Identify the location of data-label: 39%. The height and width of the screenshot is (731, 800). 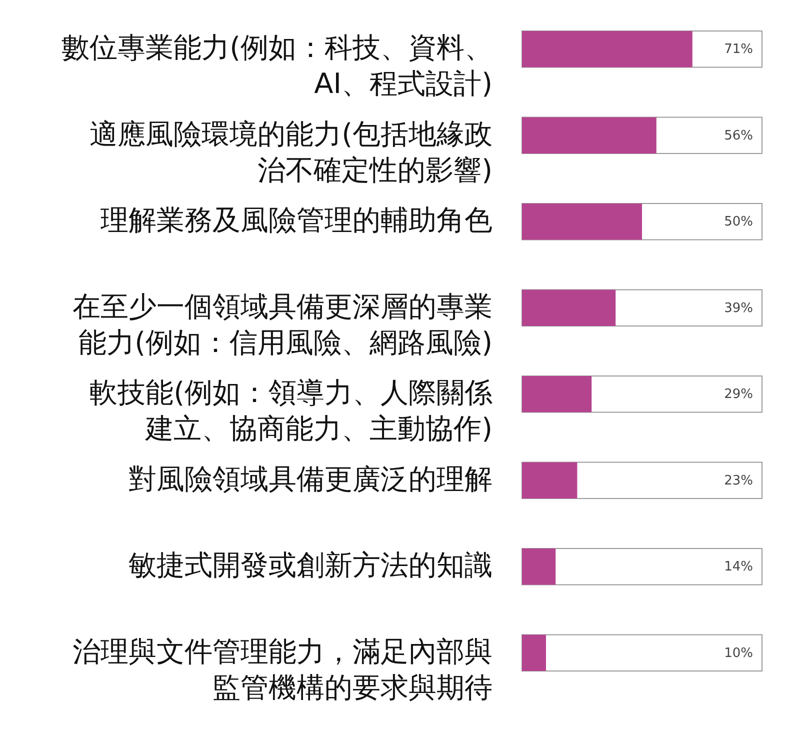
(738, 308).